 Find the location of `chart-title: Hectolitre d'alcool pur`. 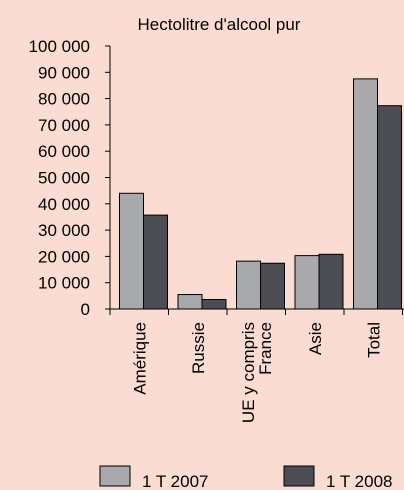

chart-title: Hectolitre d'alcool pur is located at coordinates (219, 24).